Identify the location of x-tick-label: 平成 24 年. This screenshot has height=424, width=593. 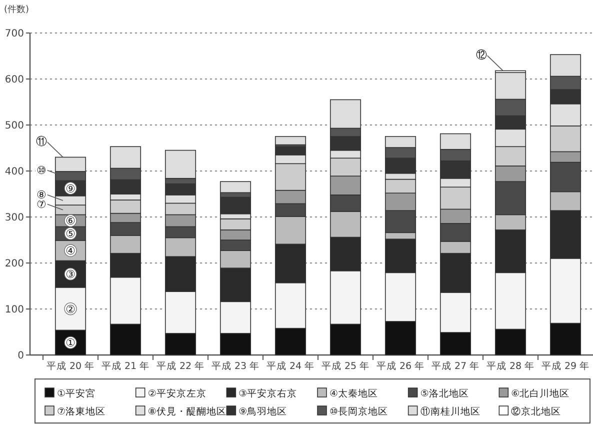
(290, 366).